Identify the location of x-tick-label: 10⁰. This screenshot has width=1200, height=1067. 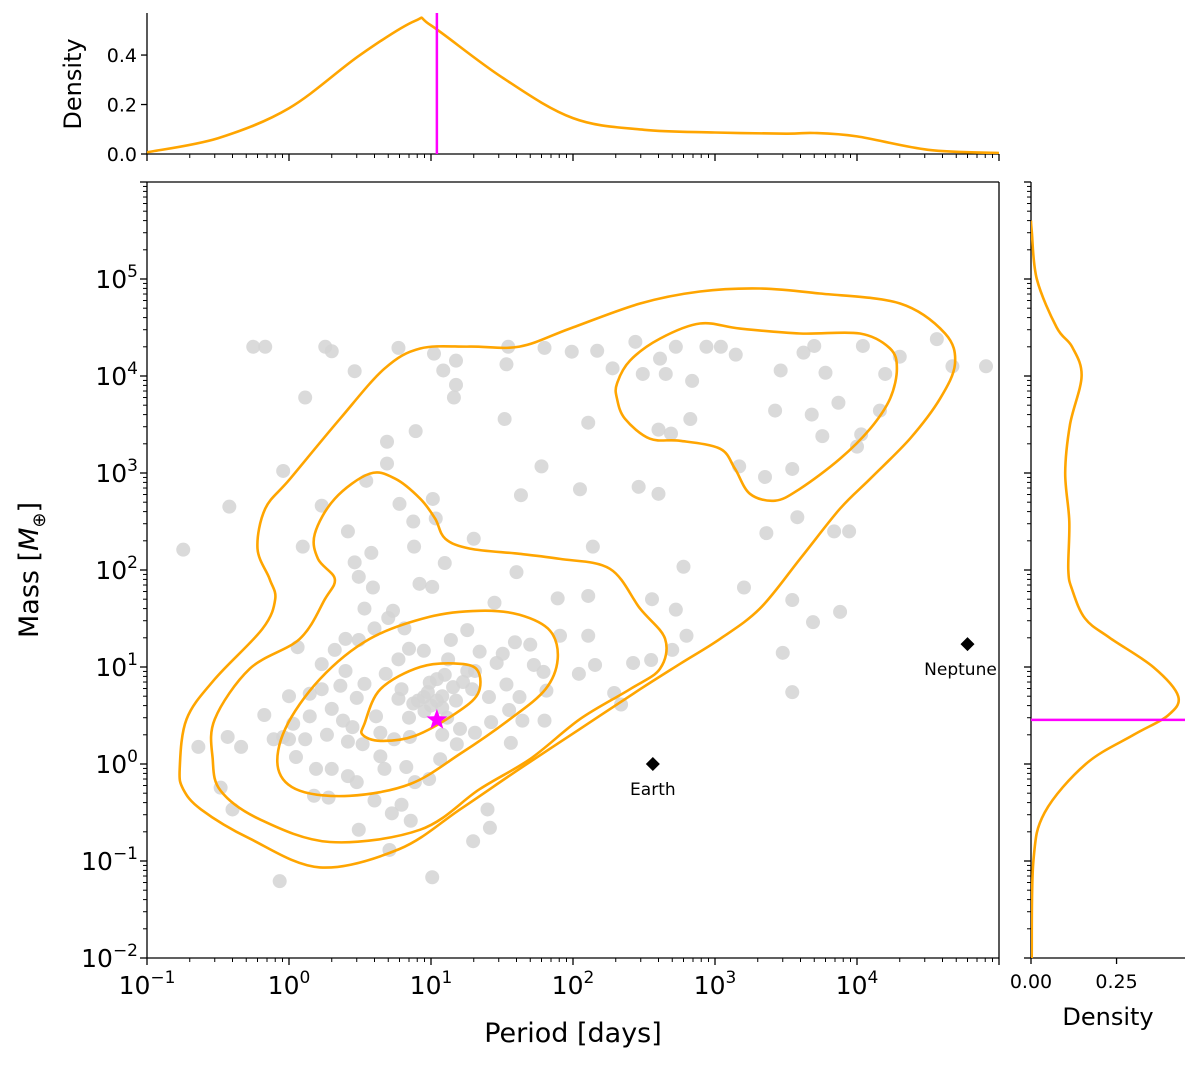
(289, 984).